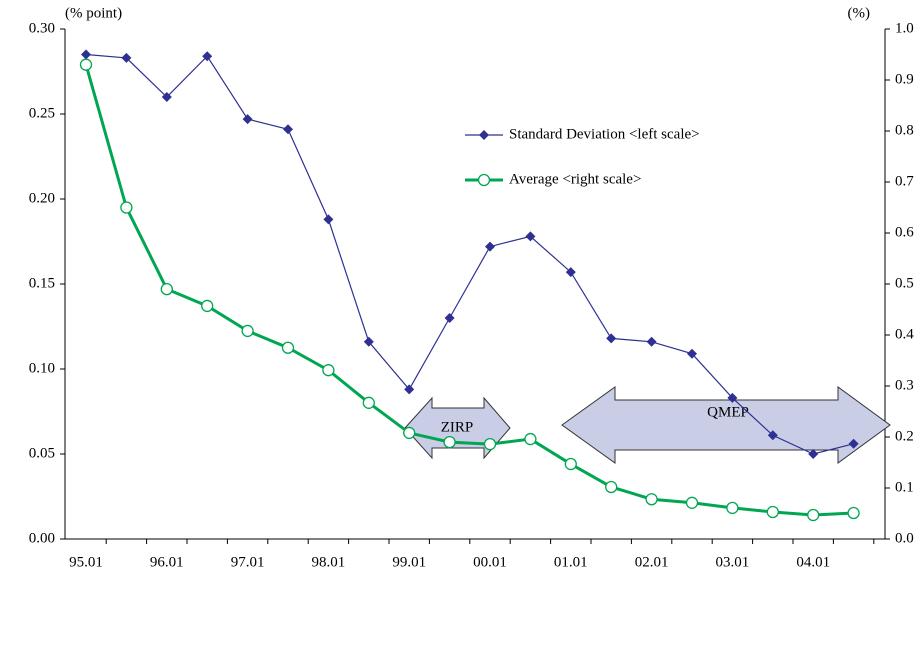  What do you see at coordinates (904, 538) in the screenshot?
I see `y2-tick-label: 0.0` at bounding box center [904, 538].